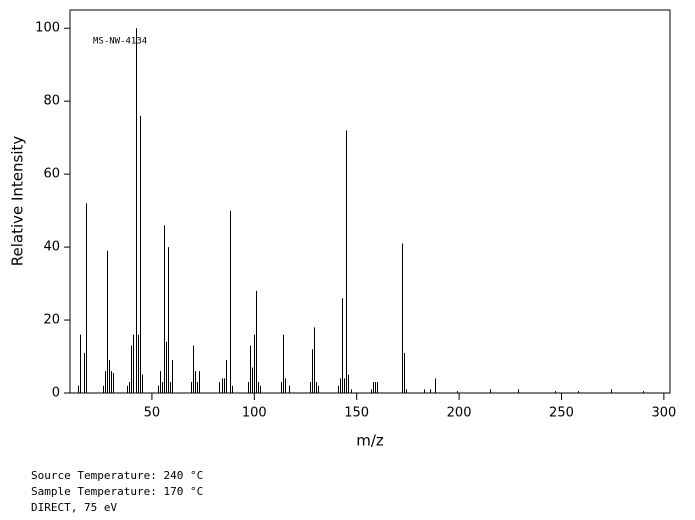 The height and width of the screenshot is (520, 695). What do you see at coordinates (120, 42) in the screenshot?
I see `annotation: MS-NW-4134` at bounding box center [120, 42].